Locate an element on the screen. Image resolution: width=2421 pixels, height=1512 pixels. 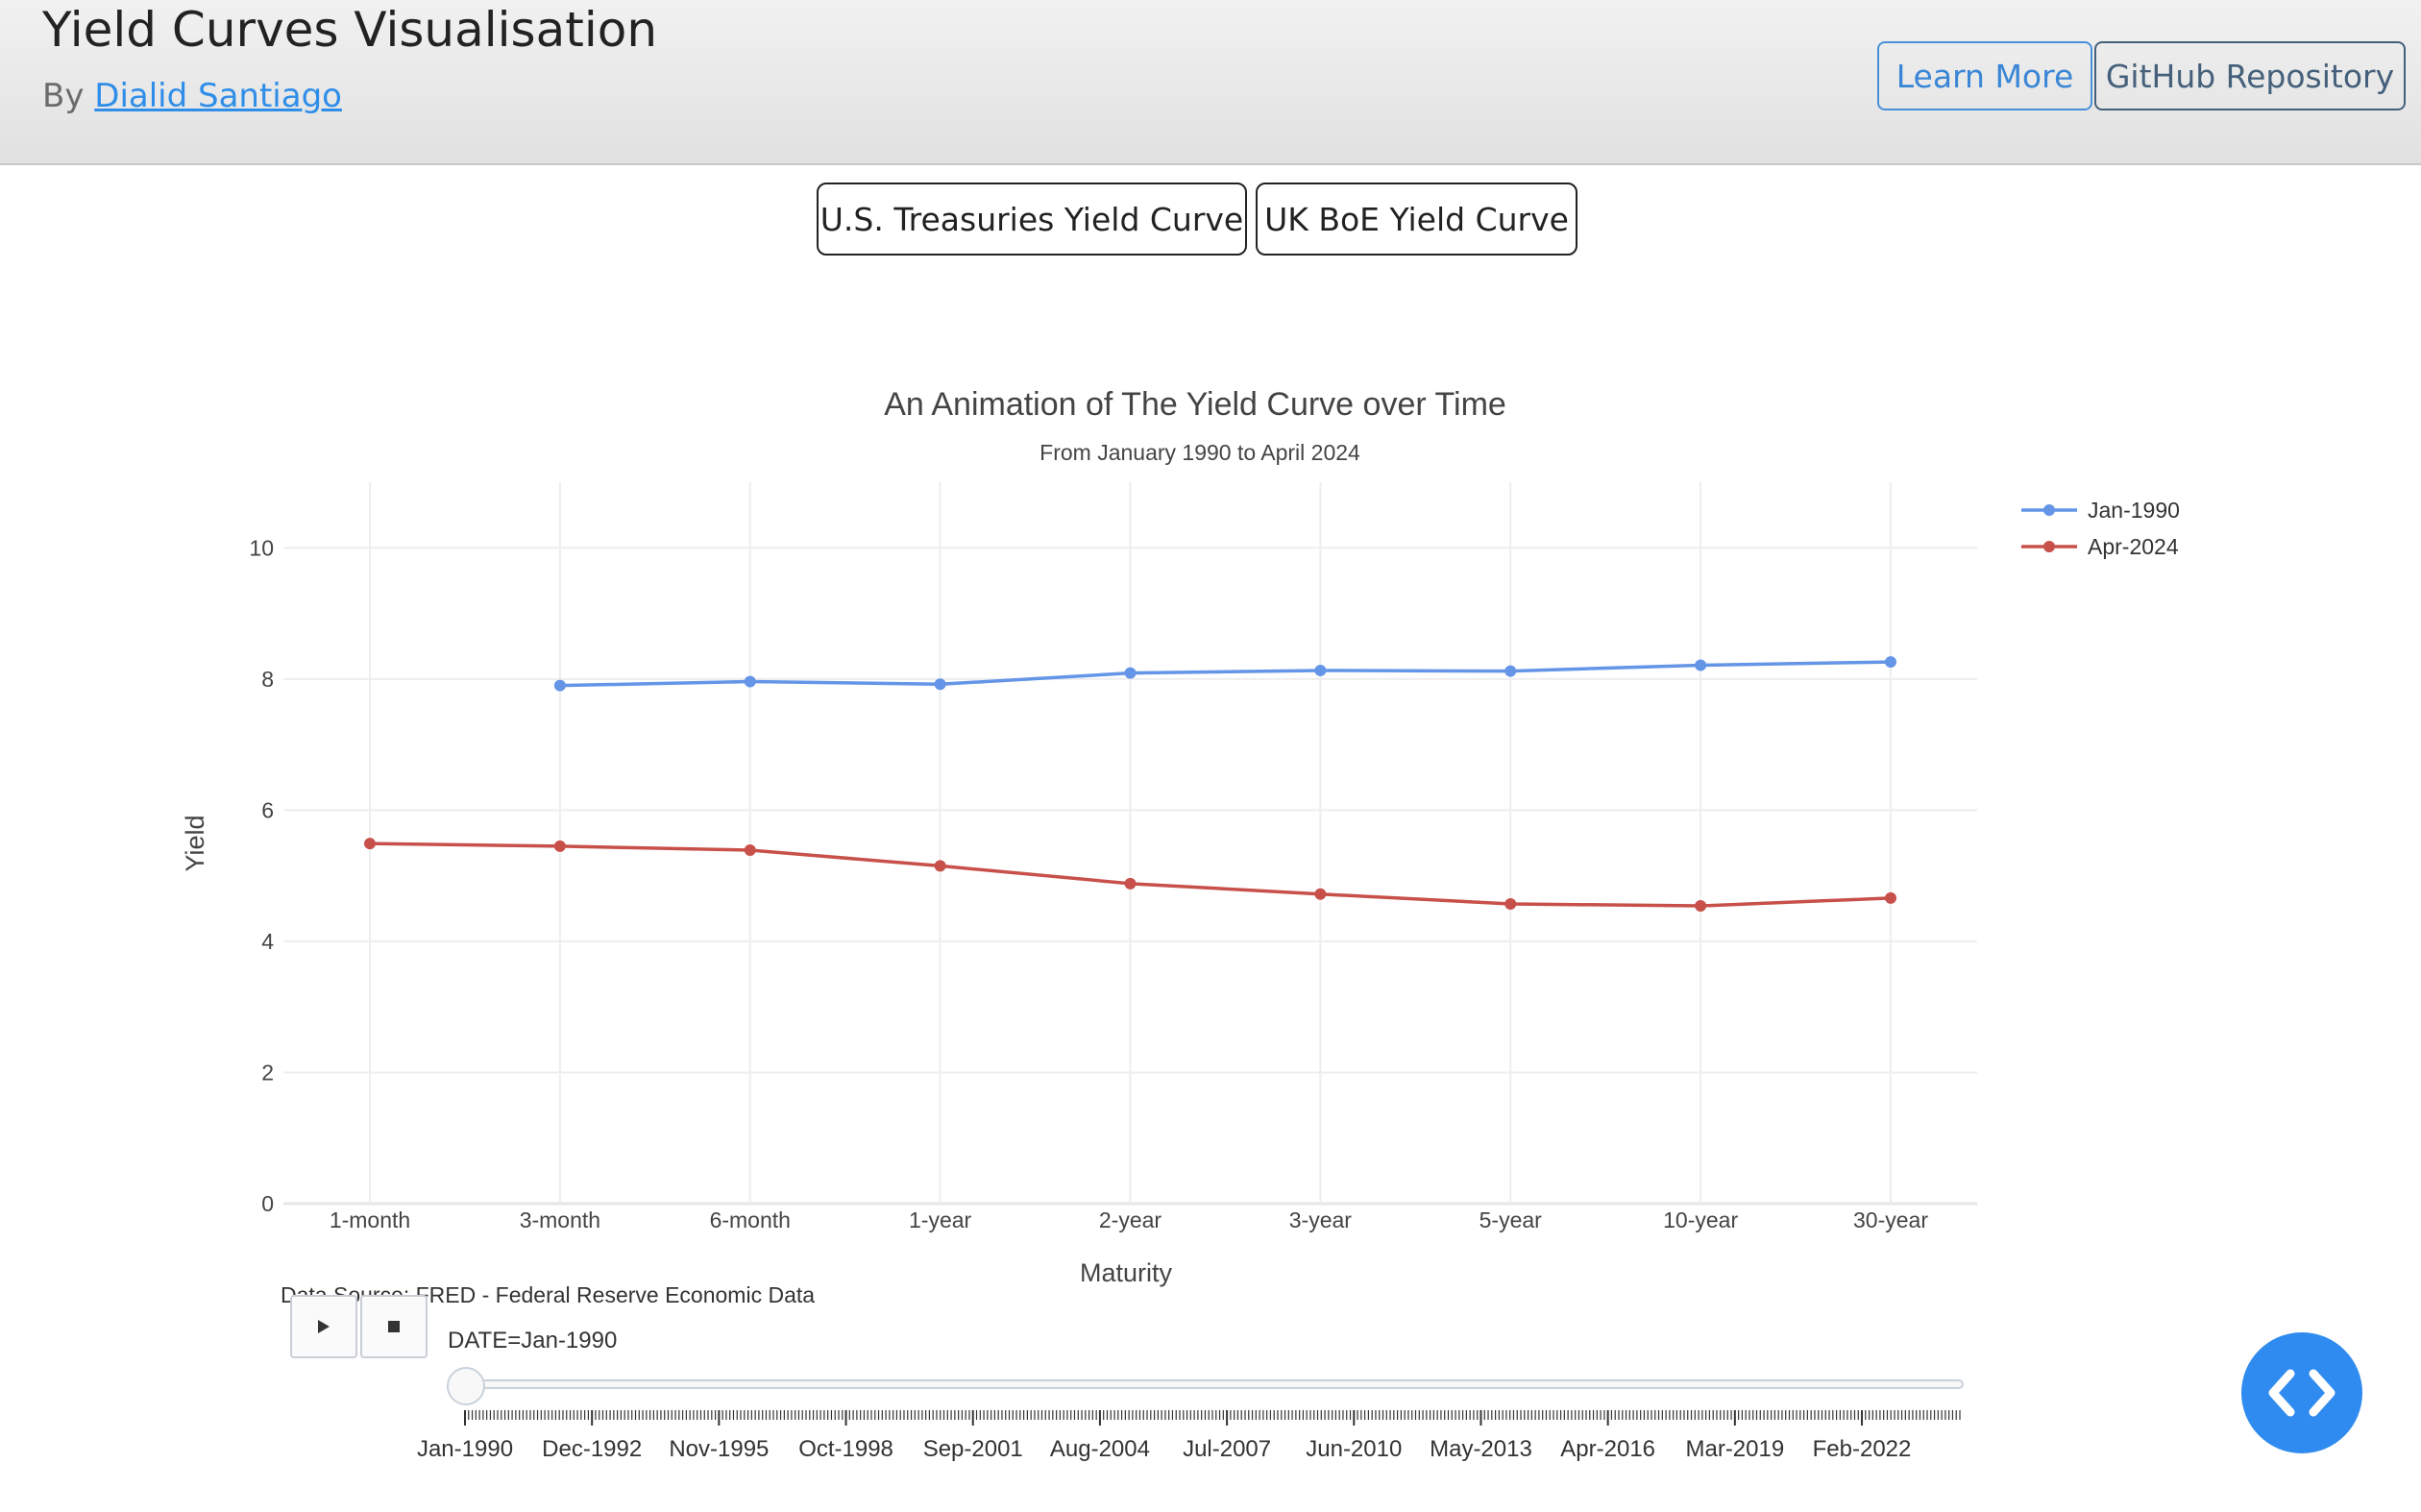
x-tick-label: 2-year is located at coordinates (1130, 1219).